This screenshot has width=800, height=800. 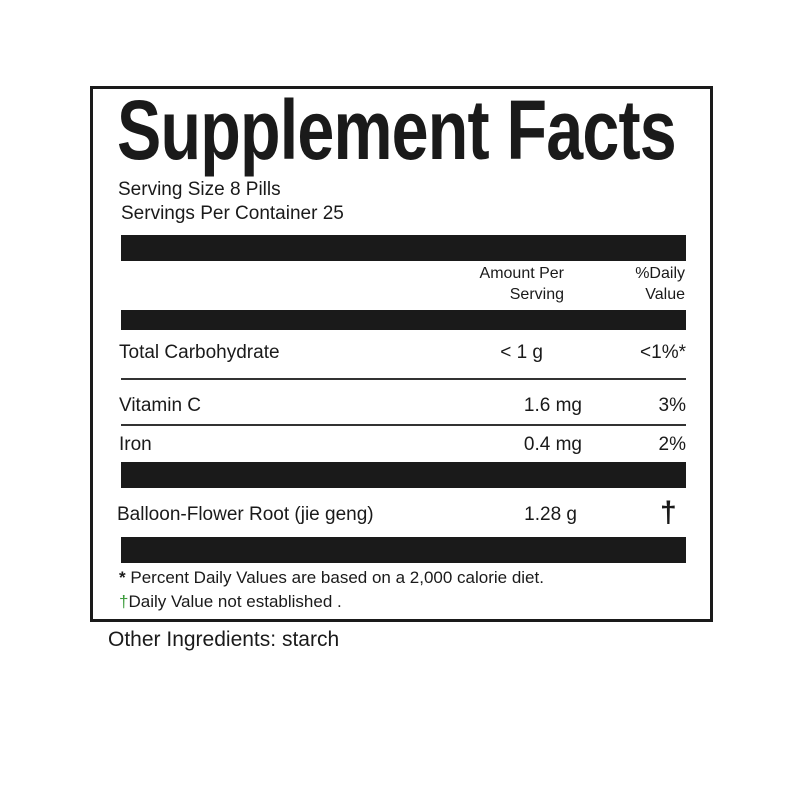 I want to click on row-dv: 3%, so click(x=672, y=405).